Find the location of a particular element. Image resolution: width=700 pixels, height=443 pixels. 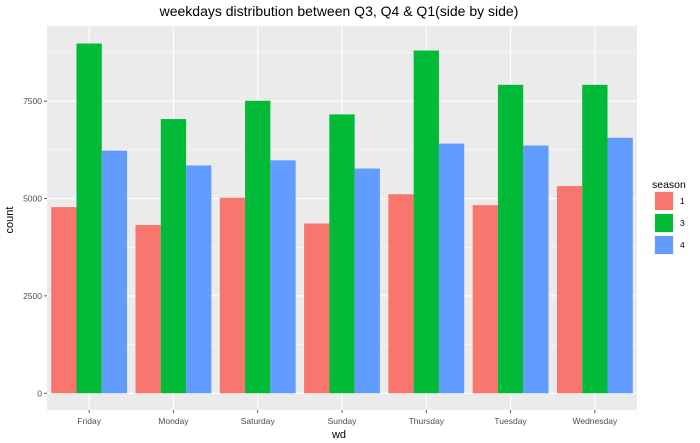

x-tick-label: Friday is located at coordinates (89, 421).